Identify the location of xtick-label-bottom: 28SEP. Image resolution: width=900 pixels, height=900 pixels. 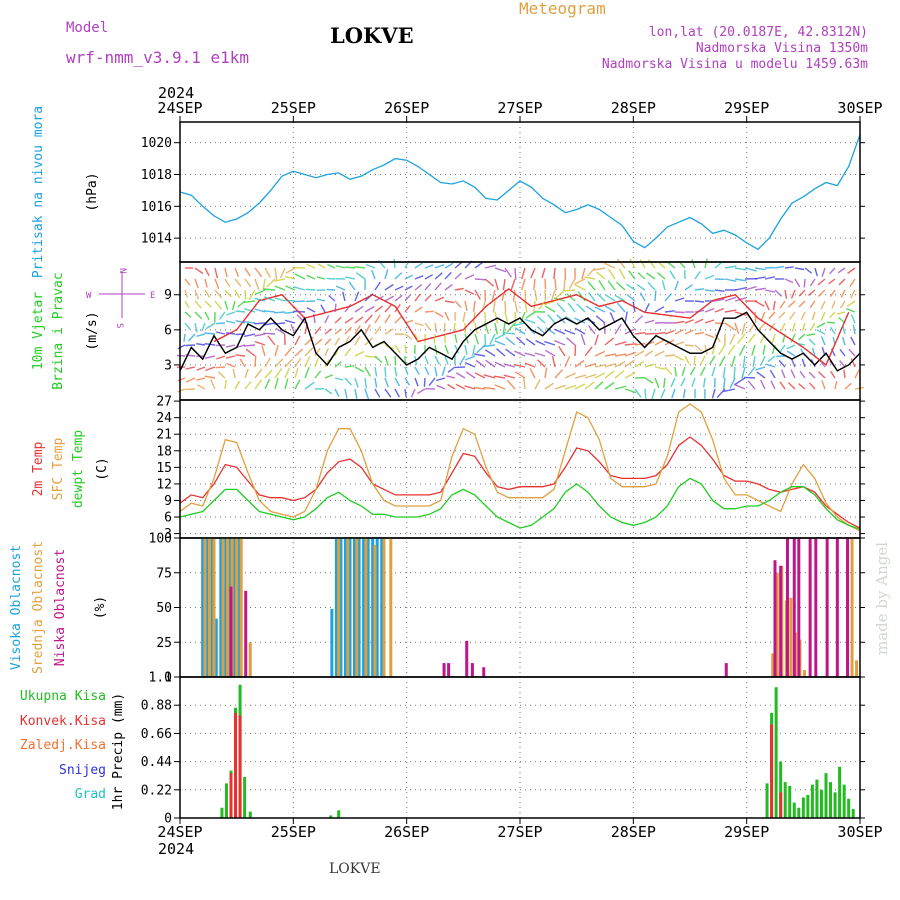
(633, 832).